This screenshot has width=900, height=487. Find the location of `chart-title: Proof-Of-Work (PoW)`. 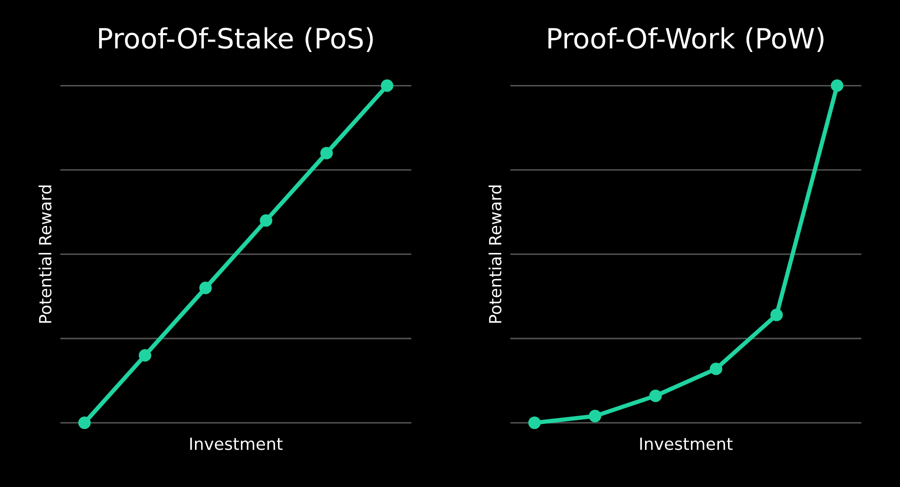

chart-title: Proof-Of-Work (PoW) is located at coordinates (686, 39).